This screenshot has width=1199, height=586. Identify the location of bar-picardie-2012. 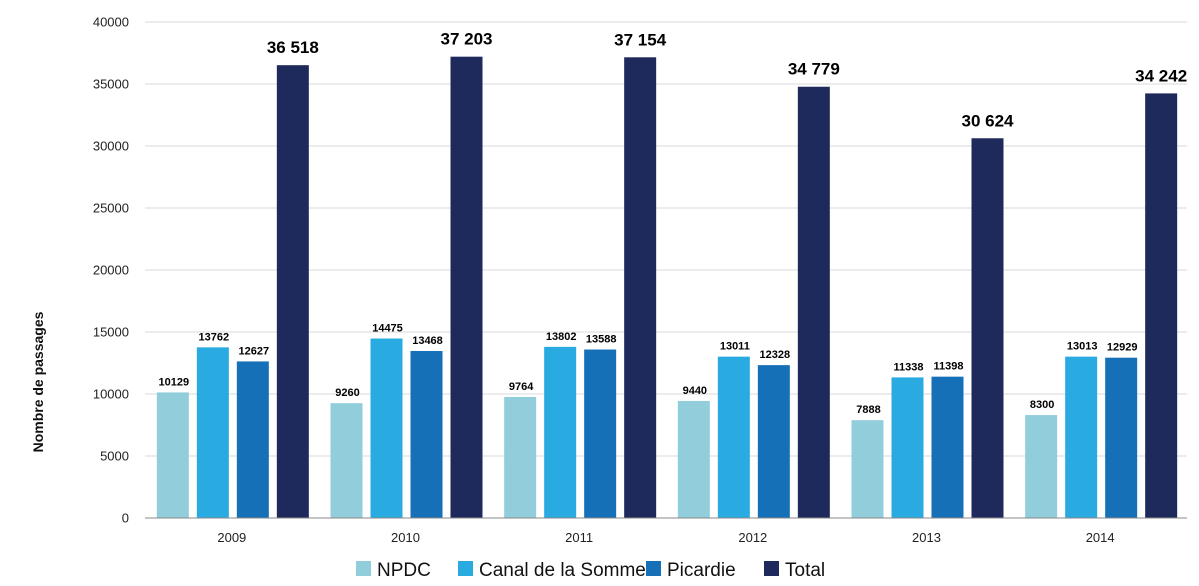
(773, 441).